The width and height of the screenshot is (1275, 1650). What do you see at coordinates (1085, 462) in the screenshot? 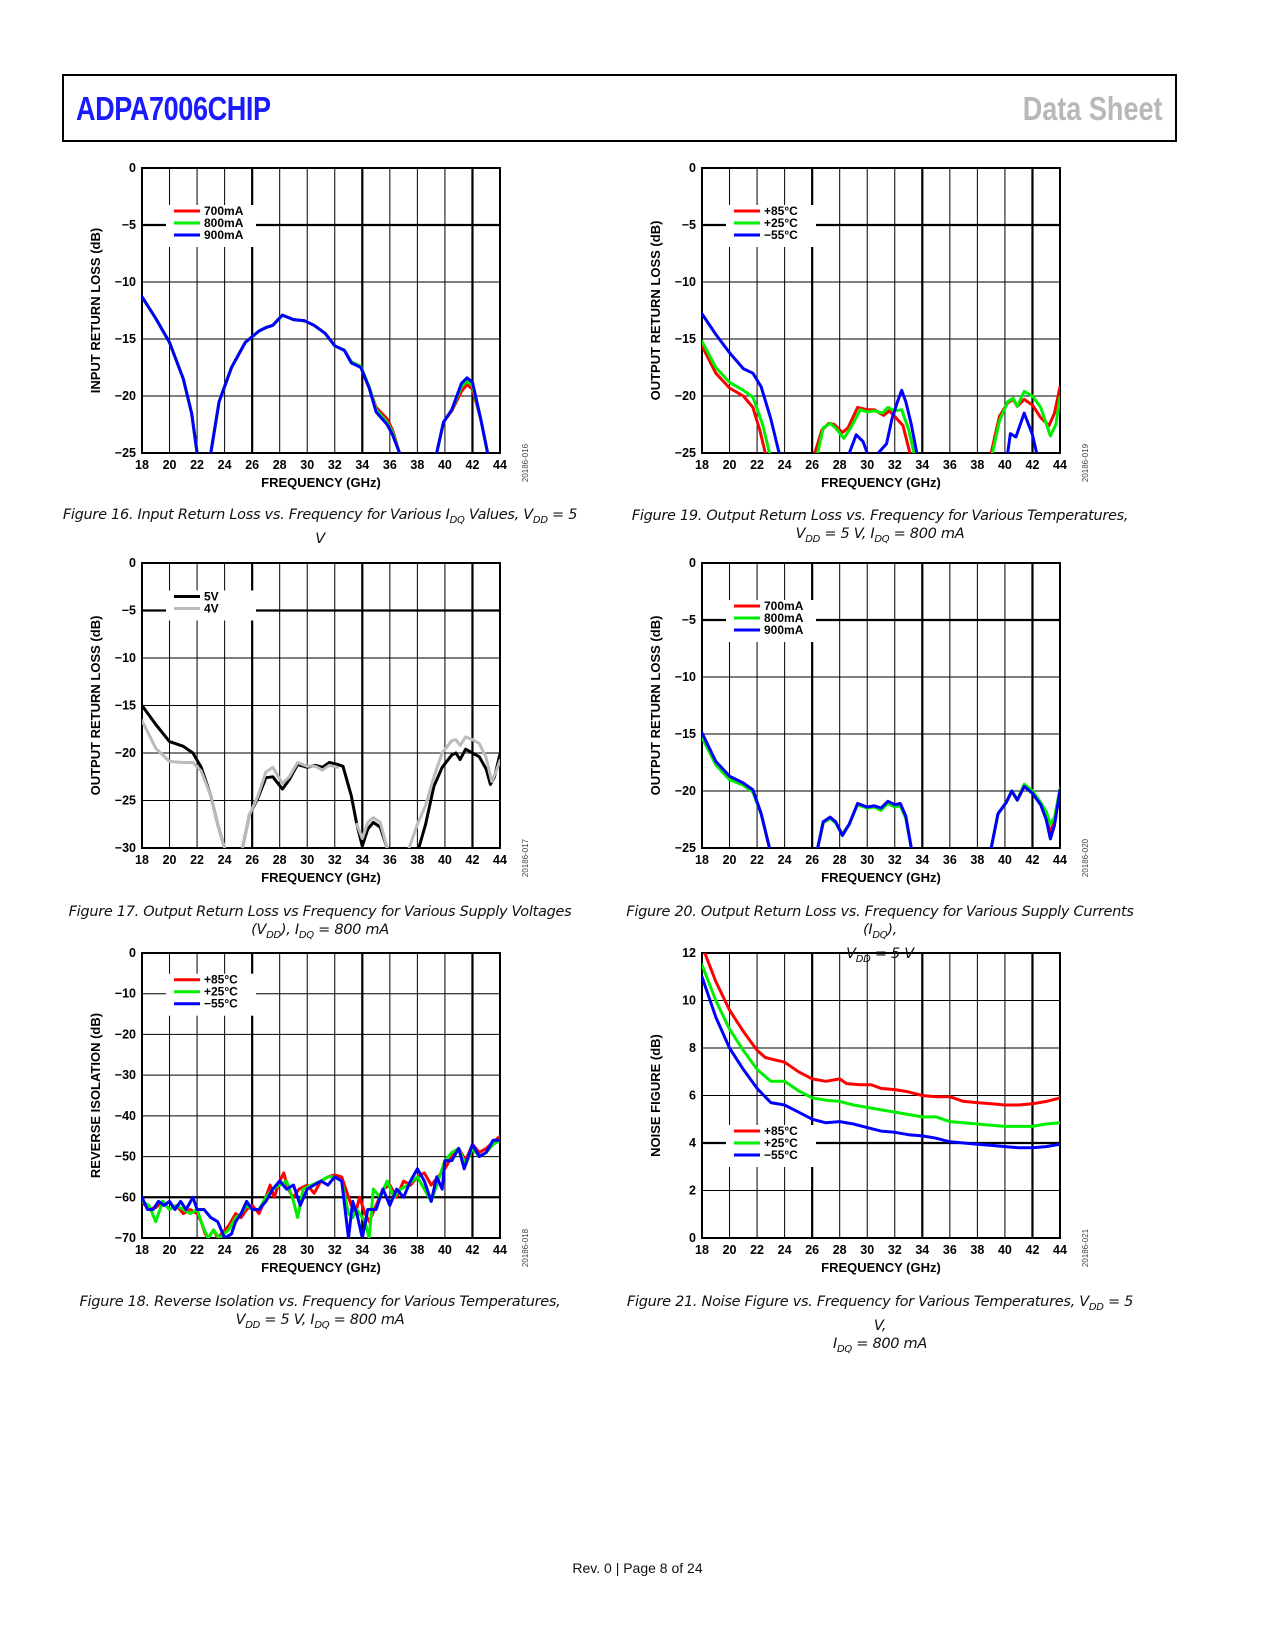
I see `figure-id: 20186-019` at bounding box center [1085, 462].